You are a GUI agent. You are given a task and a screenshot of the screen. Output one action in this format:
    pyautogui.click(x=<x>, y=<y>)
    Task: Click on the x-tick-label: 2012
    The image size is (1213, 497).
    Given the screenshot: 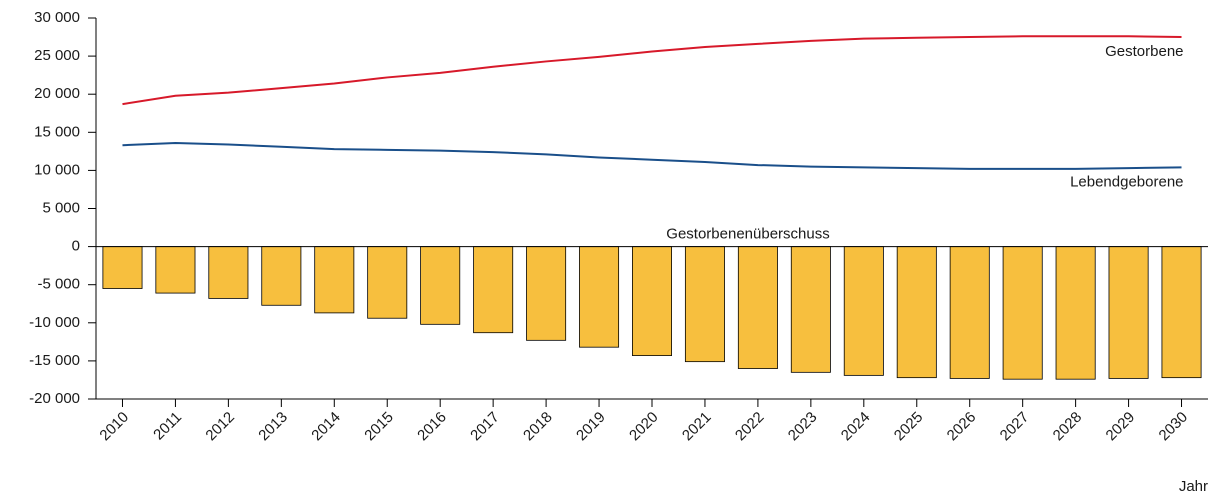 What is the action you would take?
    pyautogui.click(x=220, y=427)
    